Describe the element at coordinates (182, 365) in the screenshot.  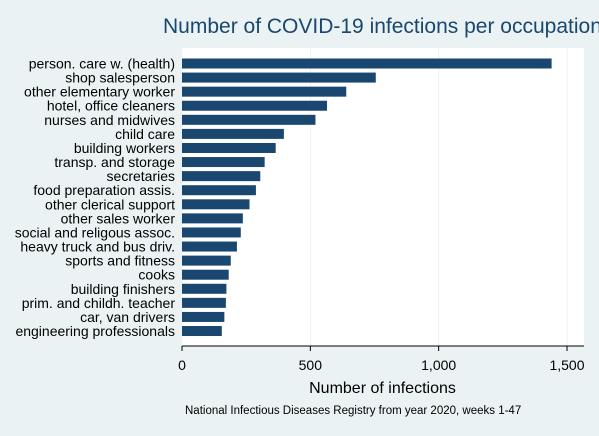
I see `x-tick-label: 0` at that location.